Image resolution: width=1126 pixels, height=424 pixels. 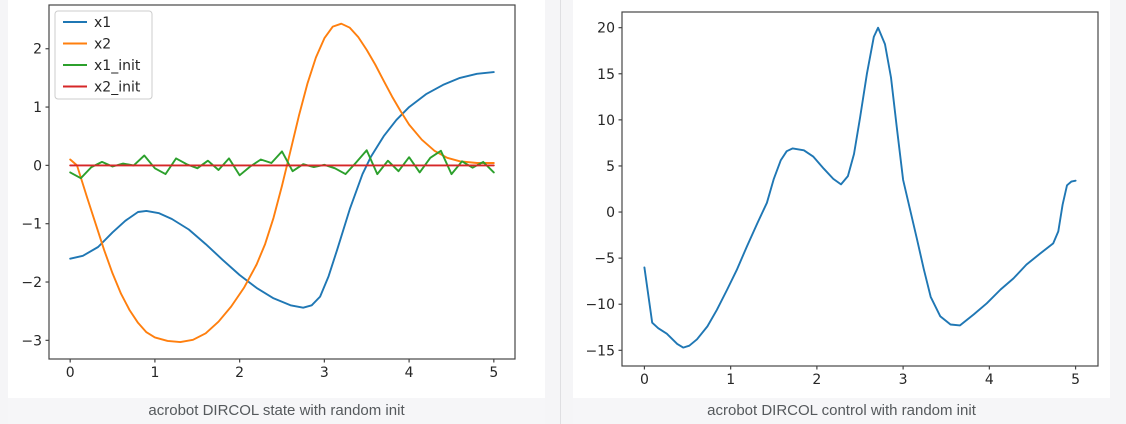 What do you see at coordinates (560, 212) in the screenshot?
I see `card-divider` at bounding box center [560, 212].